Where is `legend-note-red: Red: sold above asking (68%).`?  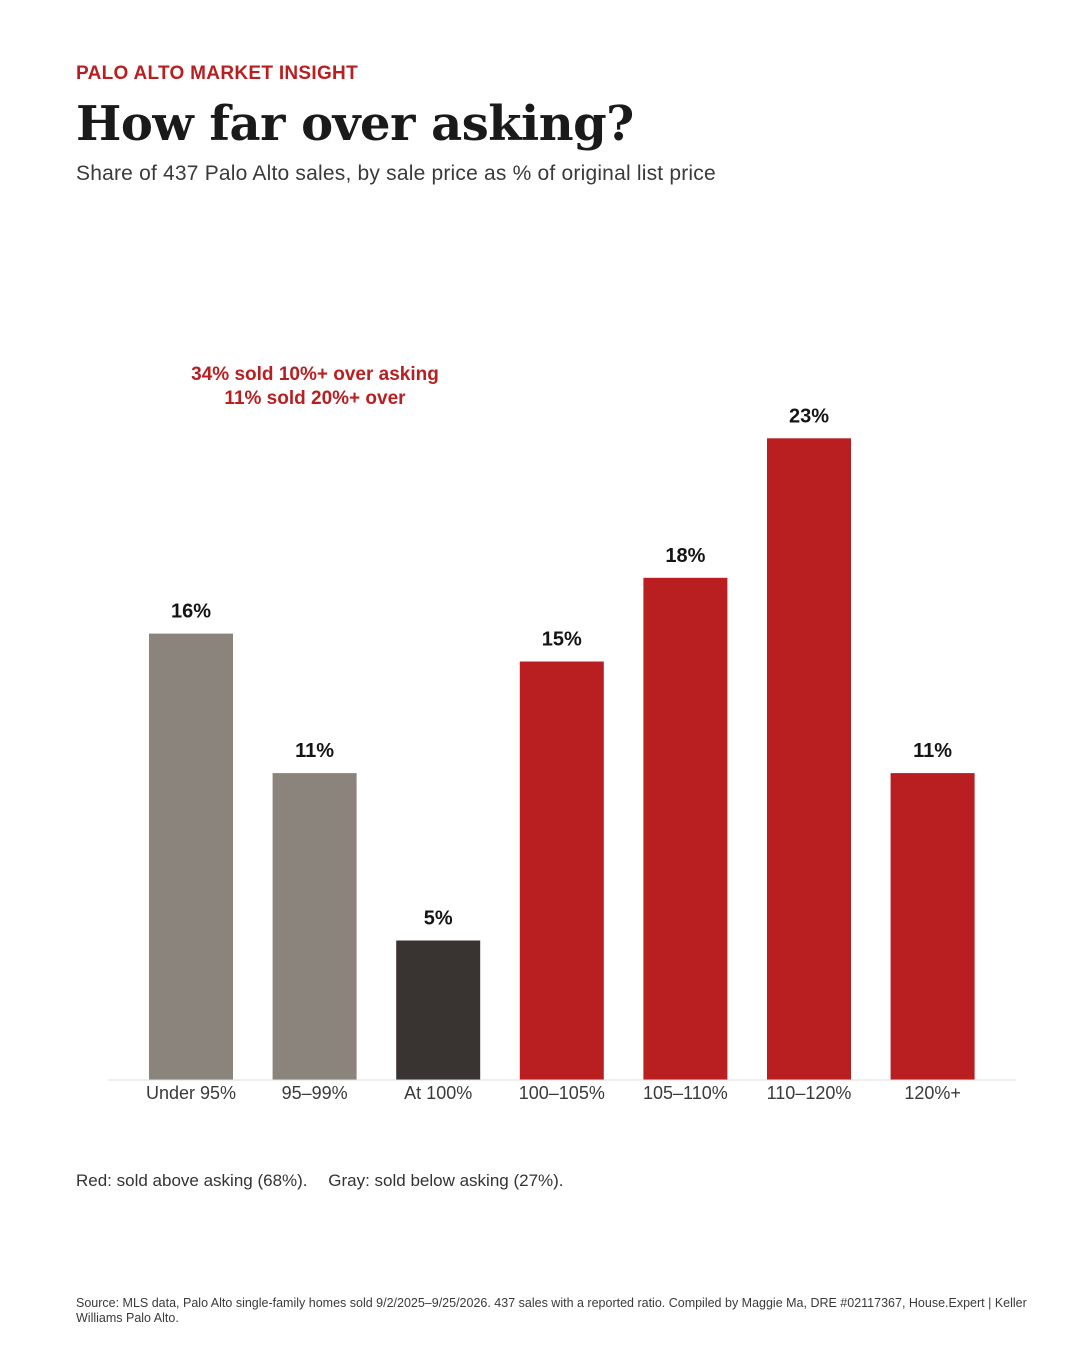 legend-note-red: Red: sold above asking (68%). is located at coordinates (192, 1180).